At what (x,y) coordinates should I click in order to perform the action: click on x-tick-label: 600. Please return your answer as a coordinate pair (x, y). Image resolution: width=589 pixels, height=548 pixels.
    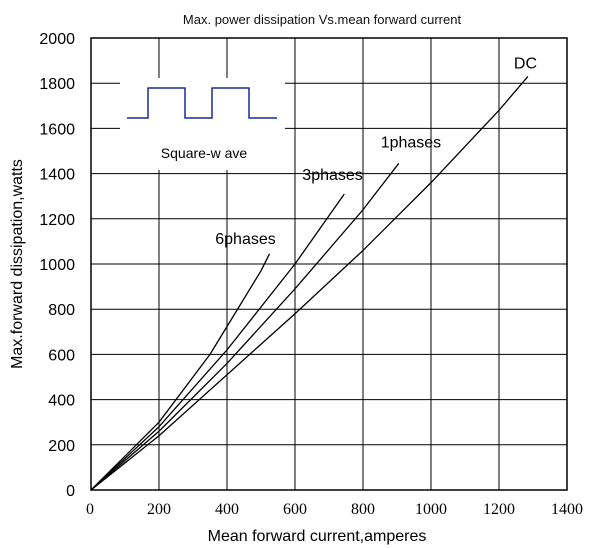
    Looking at the image, I should click on (295, 509).